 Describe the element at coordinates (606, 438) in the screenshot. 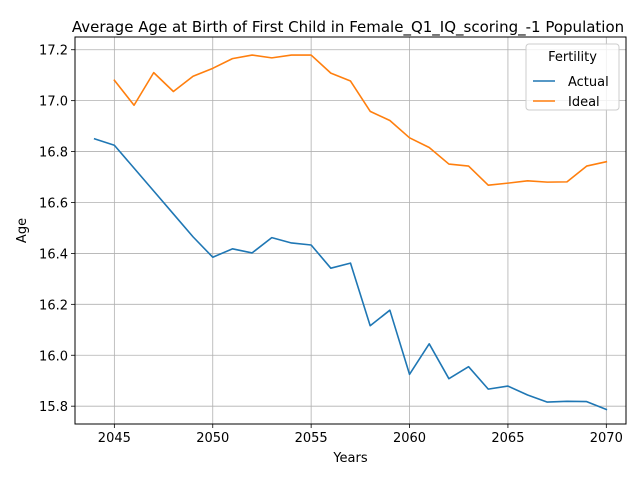

I see `x-tick-label: 2070` at that location.